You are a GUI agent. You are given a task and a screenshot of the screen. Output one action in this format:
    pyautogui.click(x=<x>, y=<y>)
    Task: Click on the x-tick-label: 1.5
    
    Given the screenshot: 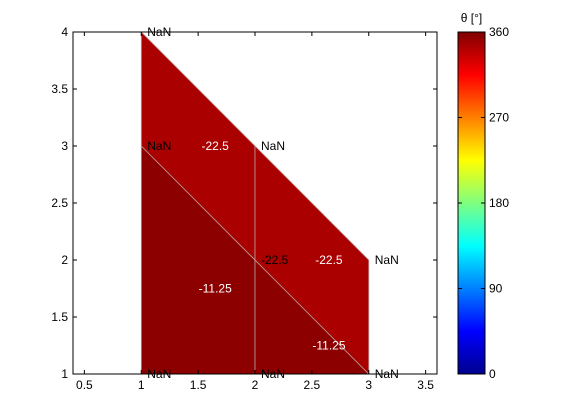 What is the action you would take?
    pyautogui.click(x=198, y=385)
    